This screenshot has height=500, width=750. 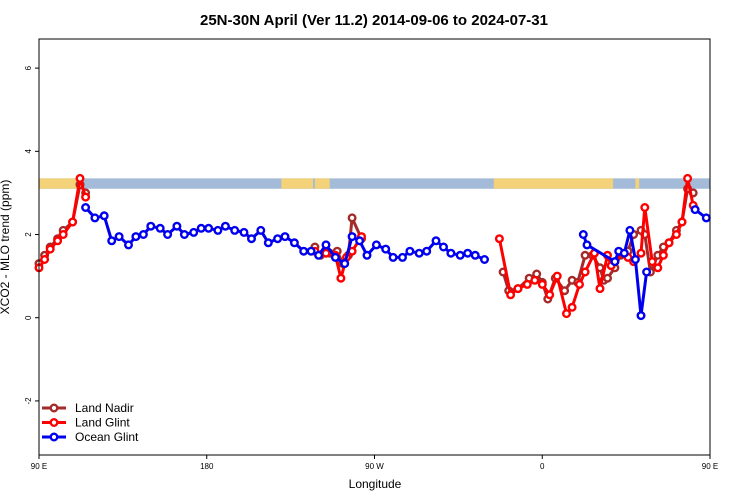 I want to click on legend-item: Ocean Glint, so click(x=90, y=437).